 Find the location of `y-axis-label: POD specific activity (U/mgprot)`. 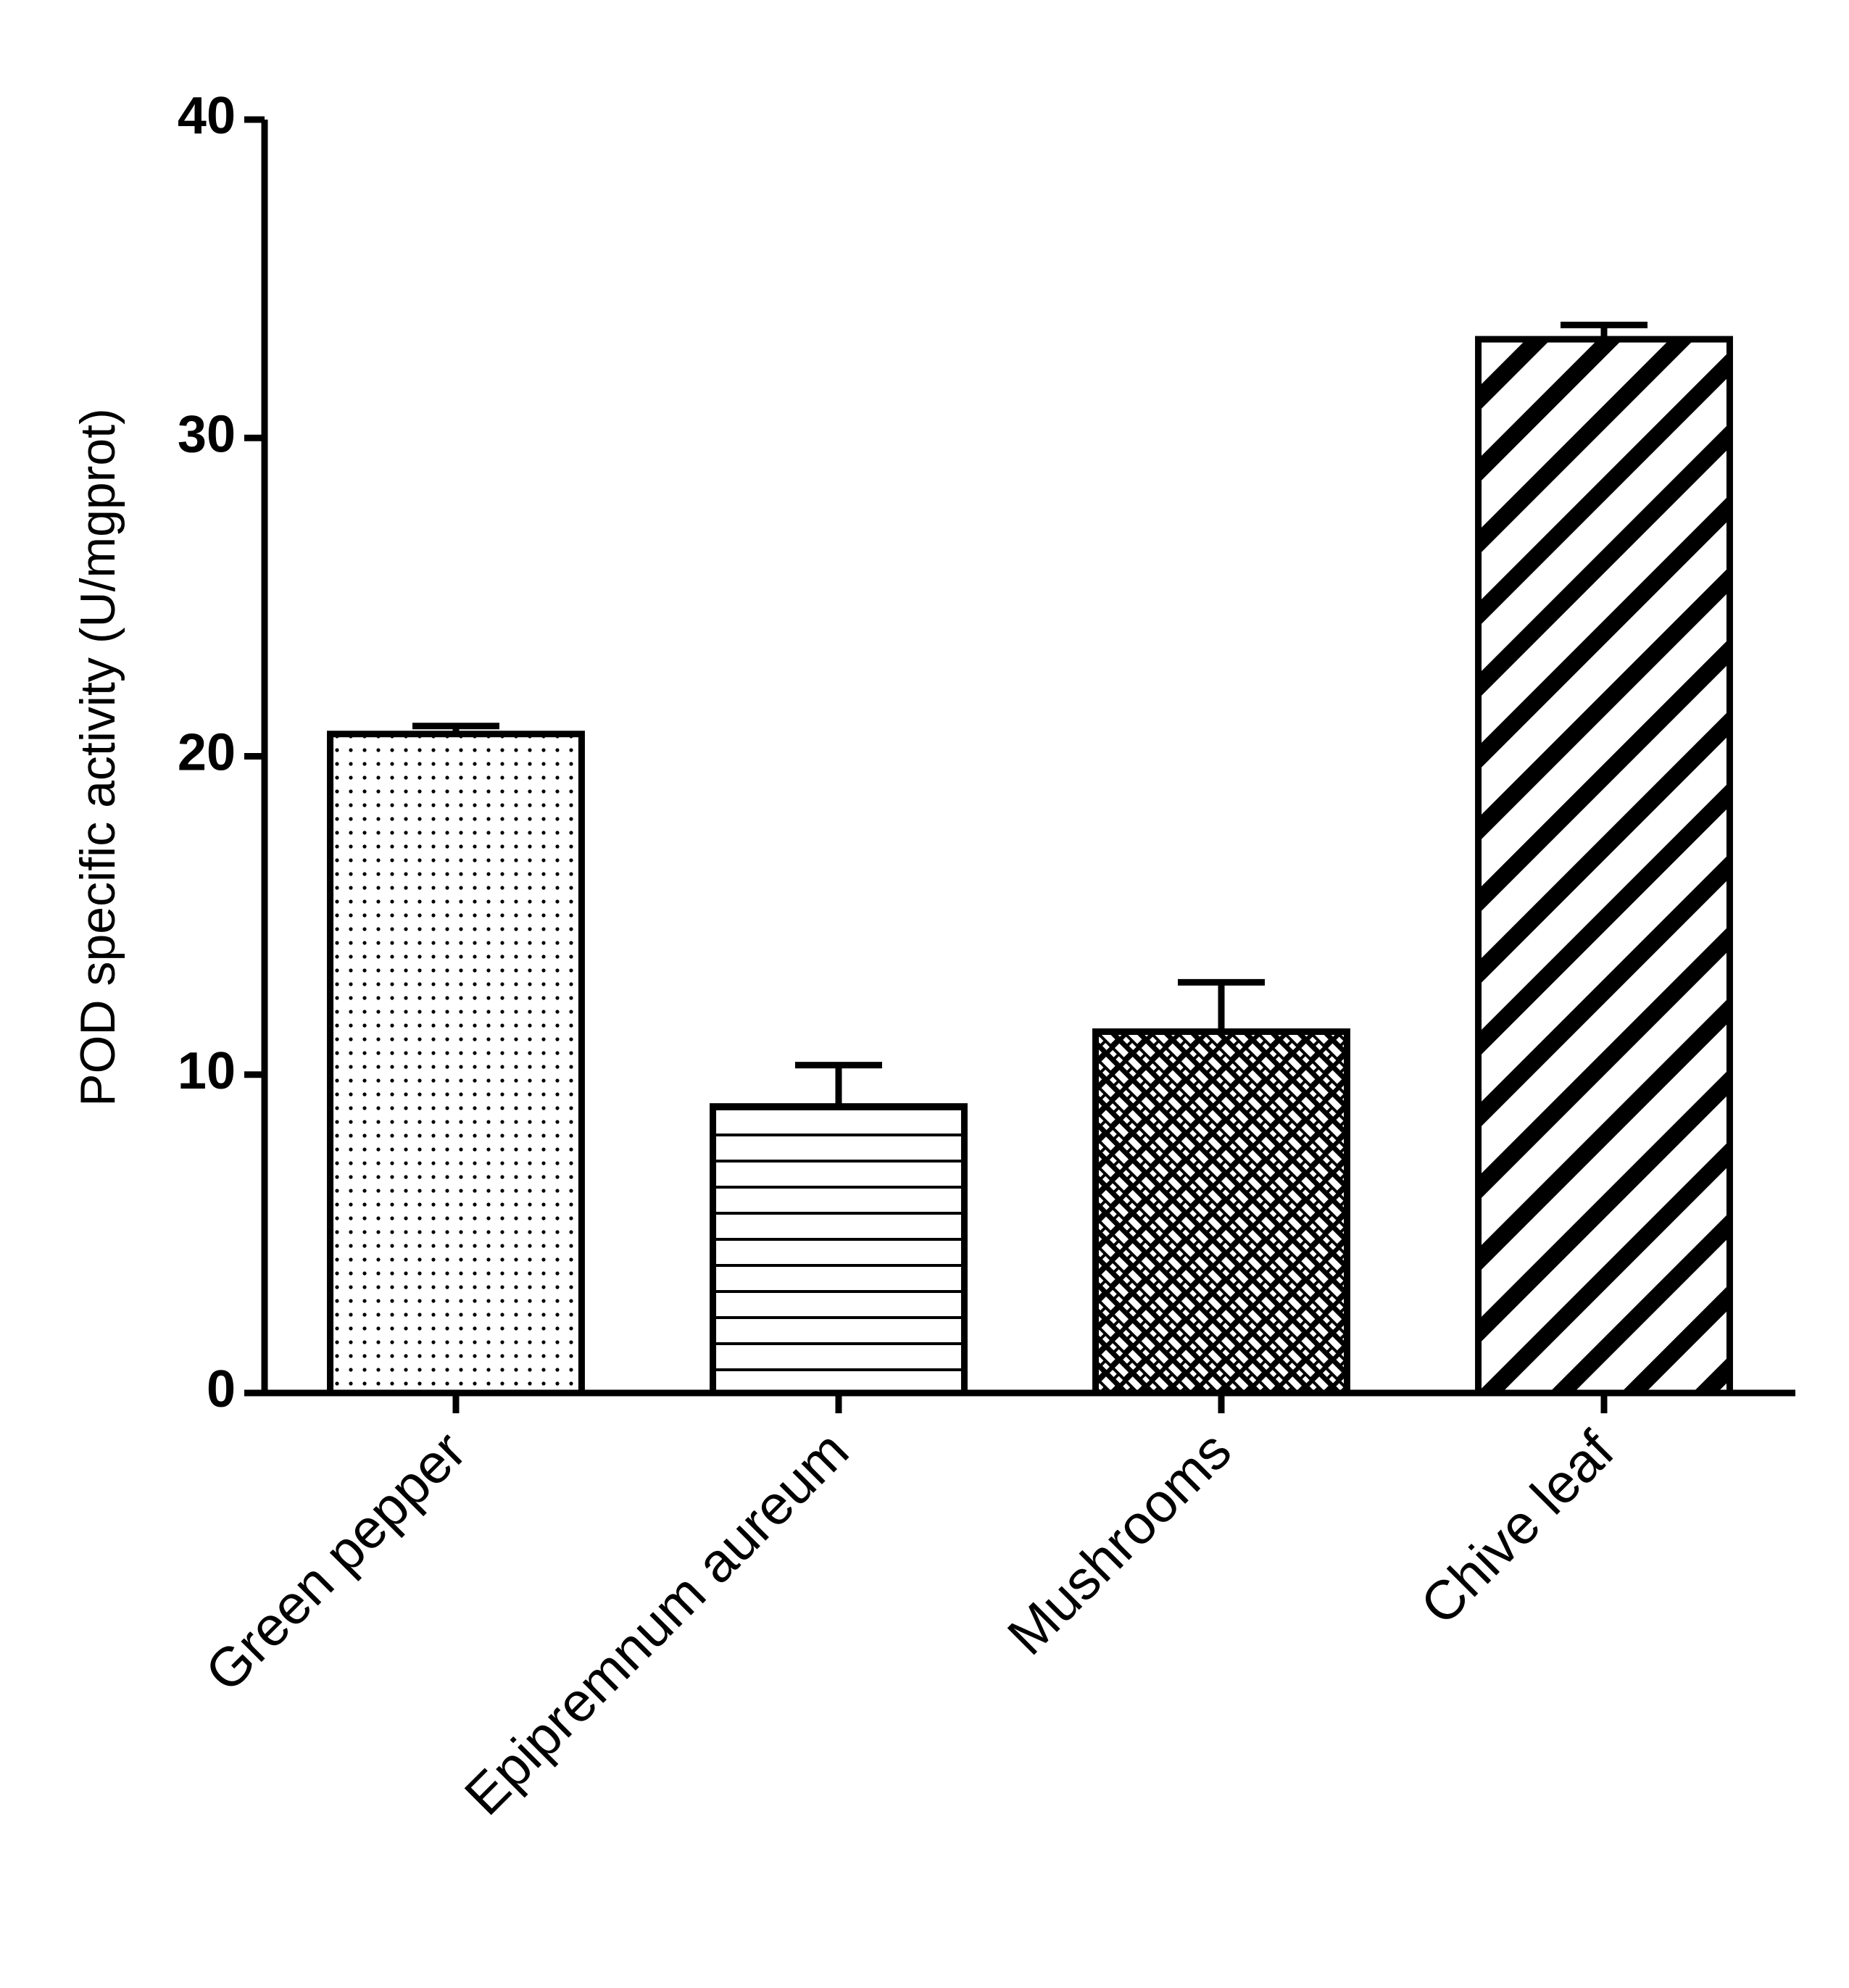

y-axis-label: POD specific activity (U/mgprot) is located at coordinates (97, 757).